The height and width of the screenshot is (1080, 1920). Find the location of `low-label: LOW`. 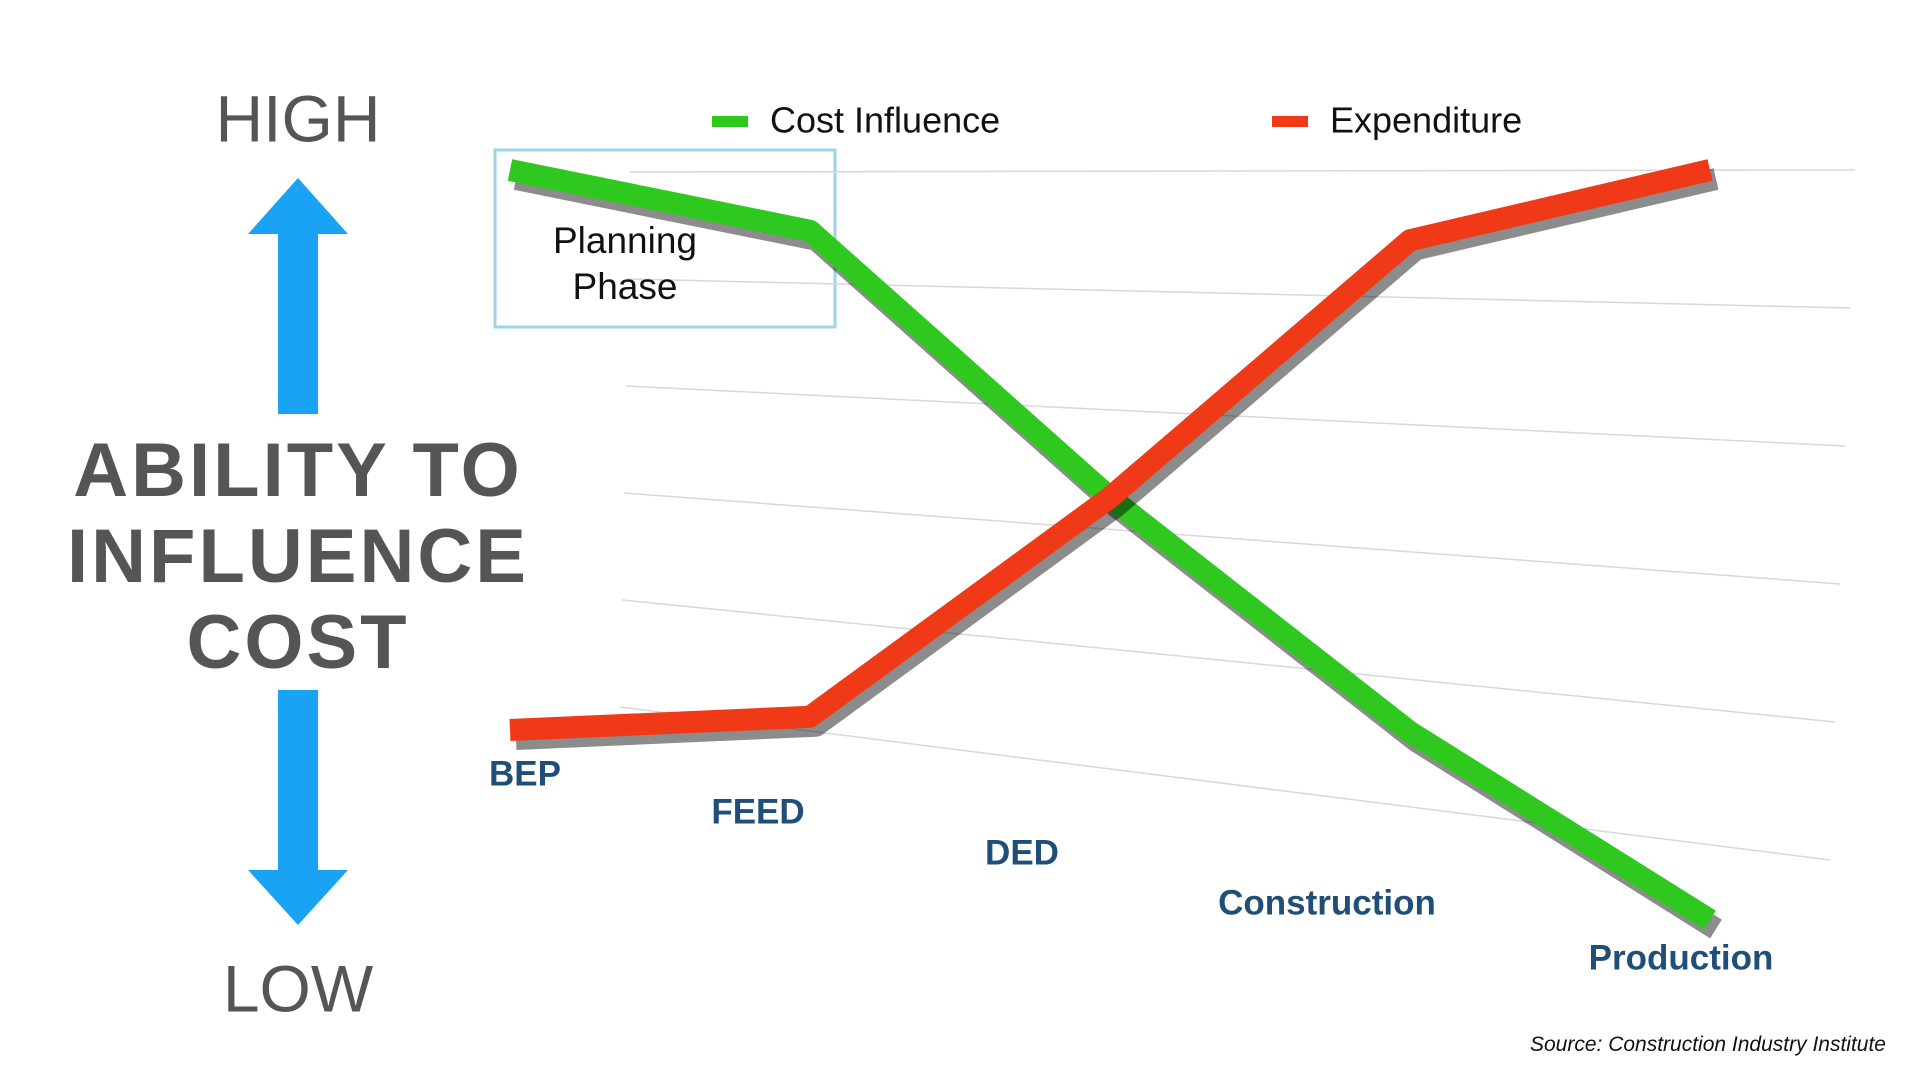

low-label: LOW is located at coordinates (298, 988).